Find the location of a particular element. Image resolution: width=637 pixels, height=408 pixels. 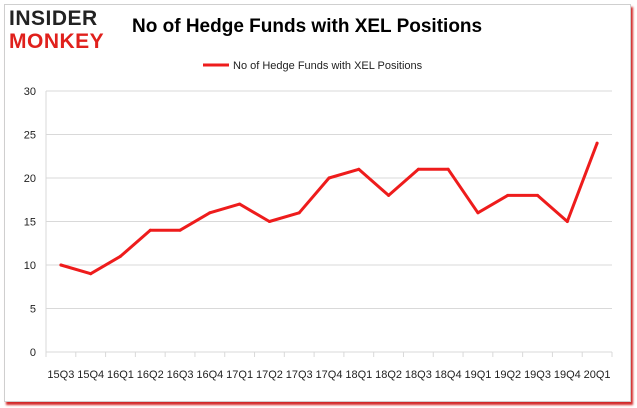

y-tick-label: 30 is located at coordinates (30, 92).